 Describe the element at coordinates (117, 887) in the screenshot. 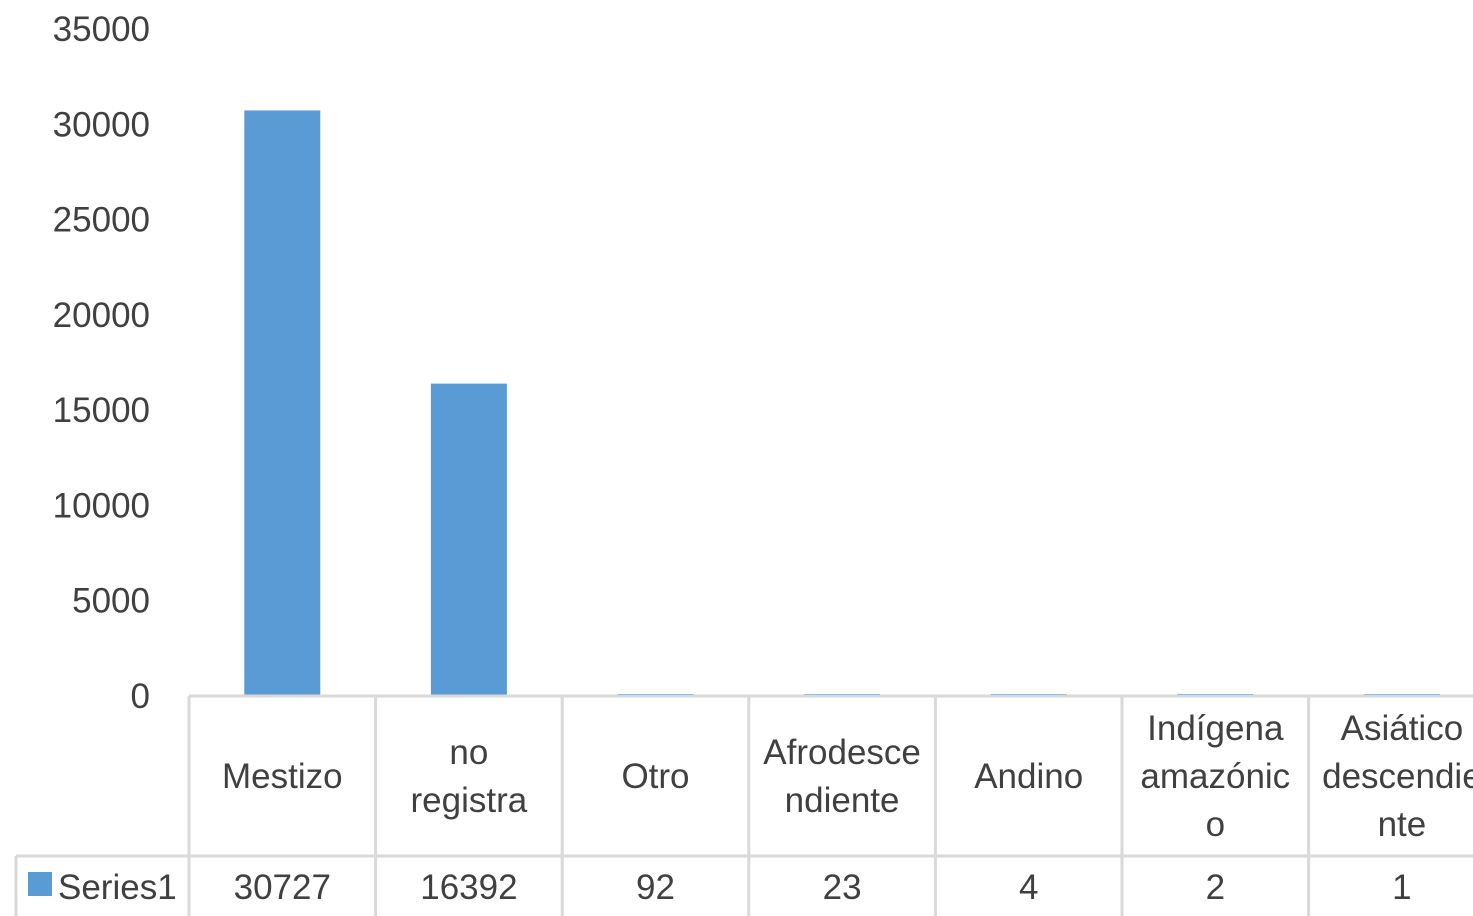

I see `legend-series-name: Series1` at that location.